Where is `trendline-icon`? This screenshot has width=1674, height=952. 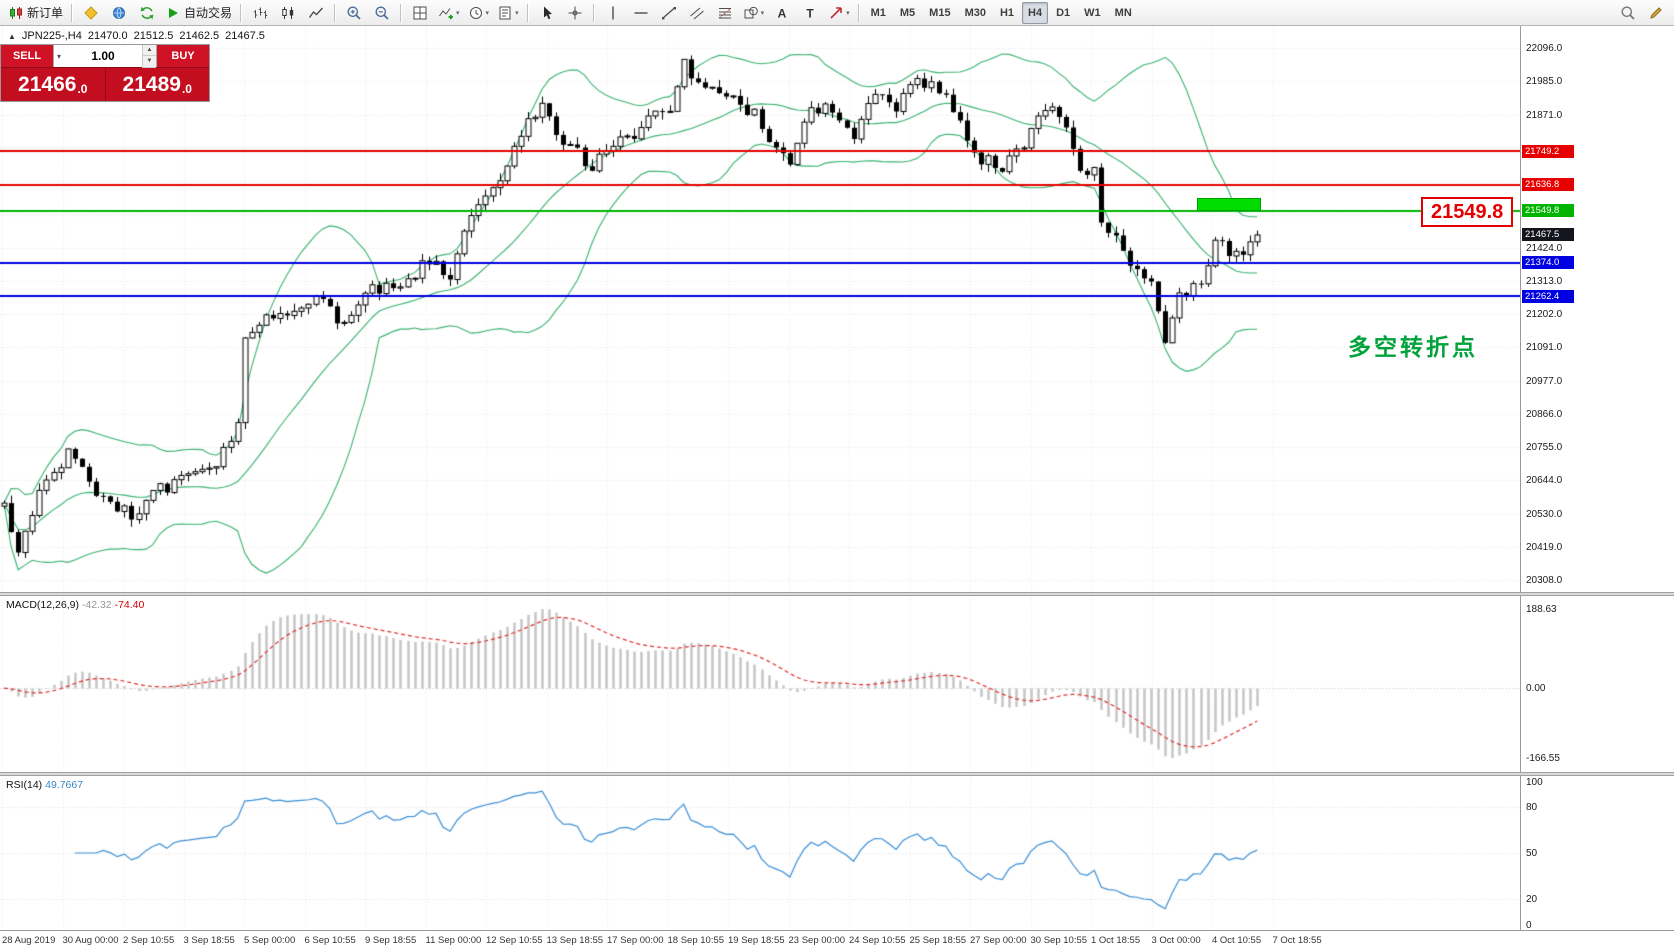 trendline-icon is located at coordinates (669, 13).